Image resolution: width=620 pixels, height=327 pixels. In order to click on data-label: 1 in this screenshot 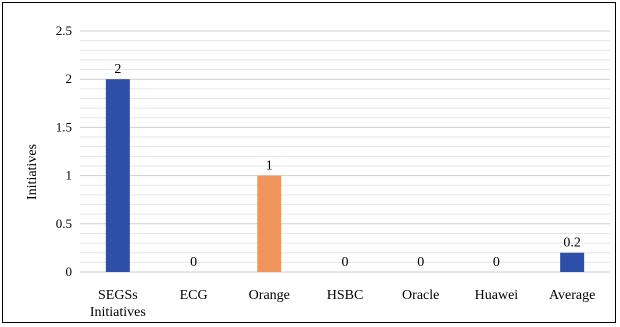, I will do `click(269, 166)`.